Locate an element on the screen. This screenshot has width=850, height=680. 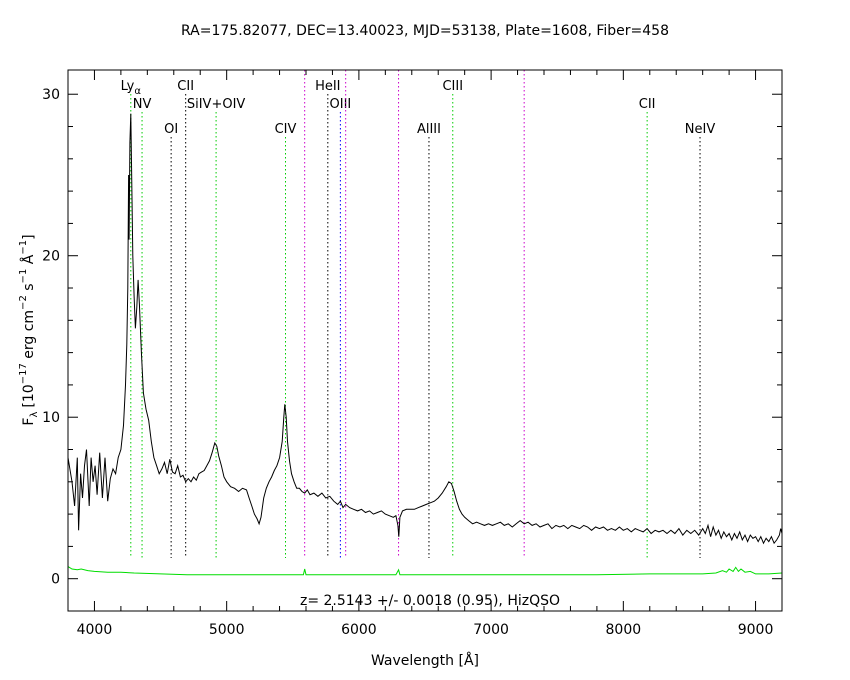
x-tick-label-3: 7000 is located at coordinates (491, 630).